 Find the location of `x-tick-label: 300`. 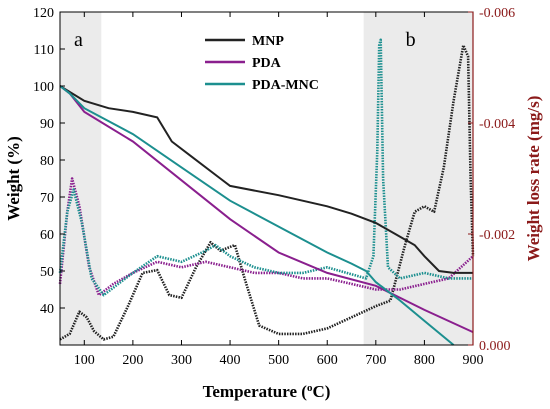

x-tick-label: 300 is located at coordinates (181, 360).